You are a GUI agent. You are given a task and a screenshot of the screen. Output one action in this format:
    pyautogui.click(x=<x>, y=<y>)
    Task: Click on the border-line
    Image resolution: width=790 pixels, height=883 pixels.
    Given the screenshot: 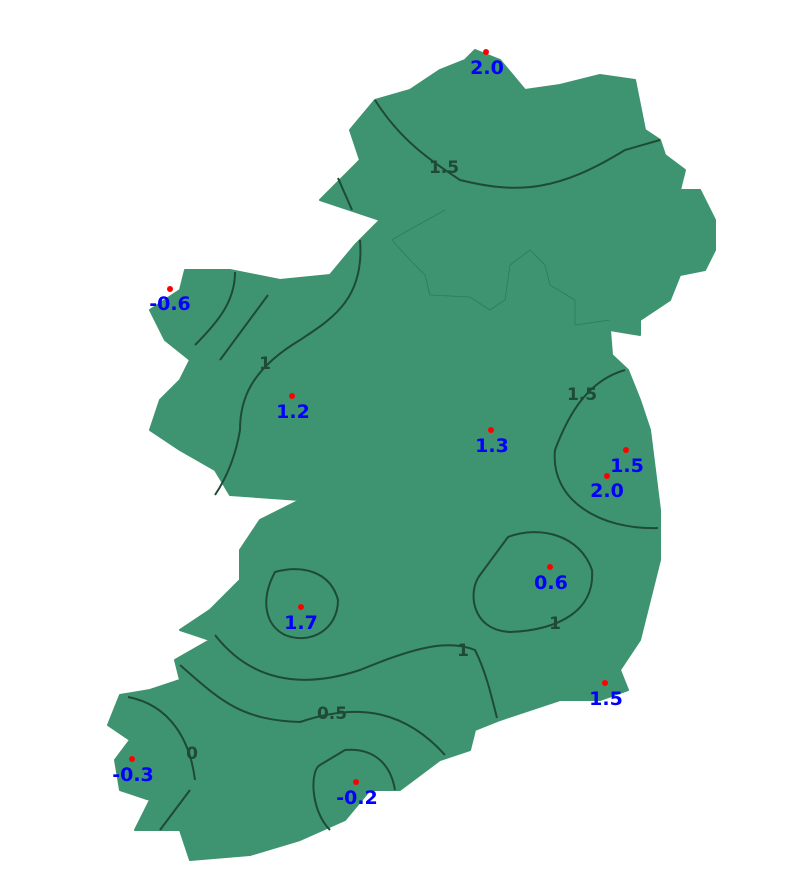 What is the action you would take?
    pyautogui.click(x=501, y=267)
    